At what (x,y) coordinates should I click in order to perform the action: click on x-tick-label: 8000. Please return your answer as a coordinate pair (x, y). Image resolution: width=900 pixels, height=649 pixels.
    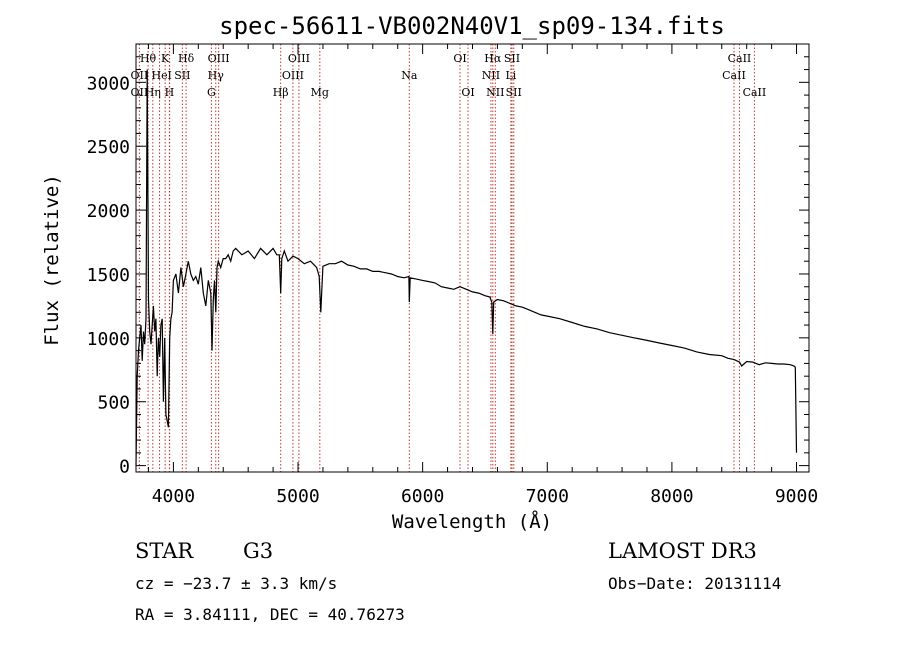
    Looking at the image, I should click on (671, 496).